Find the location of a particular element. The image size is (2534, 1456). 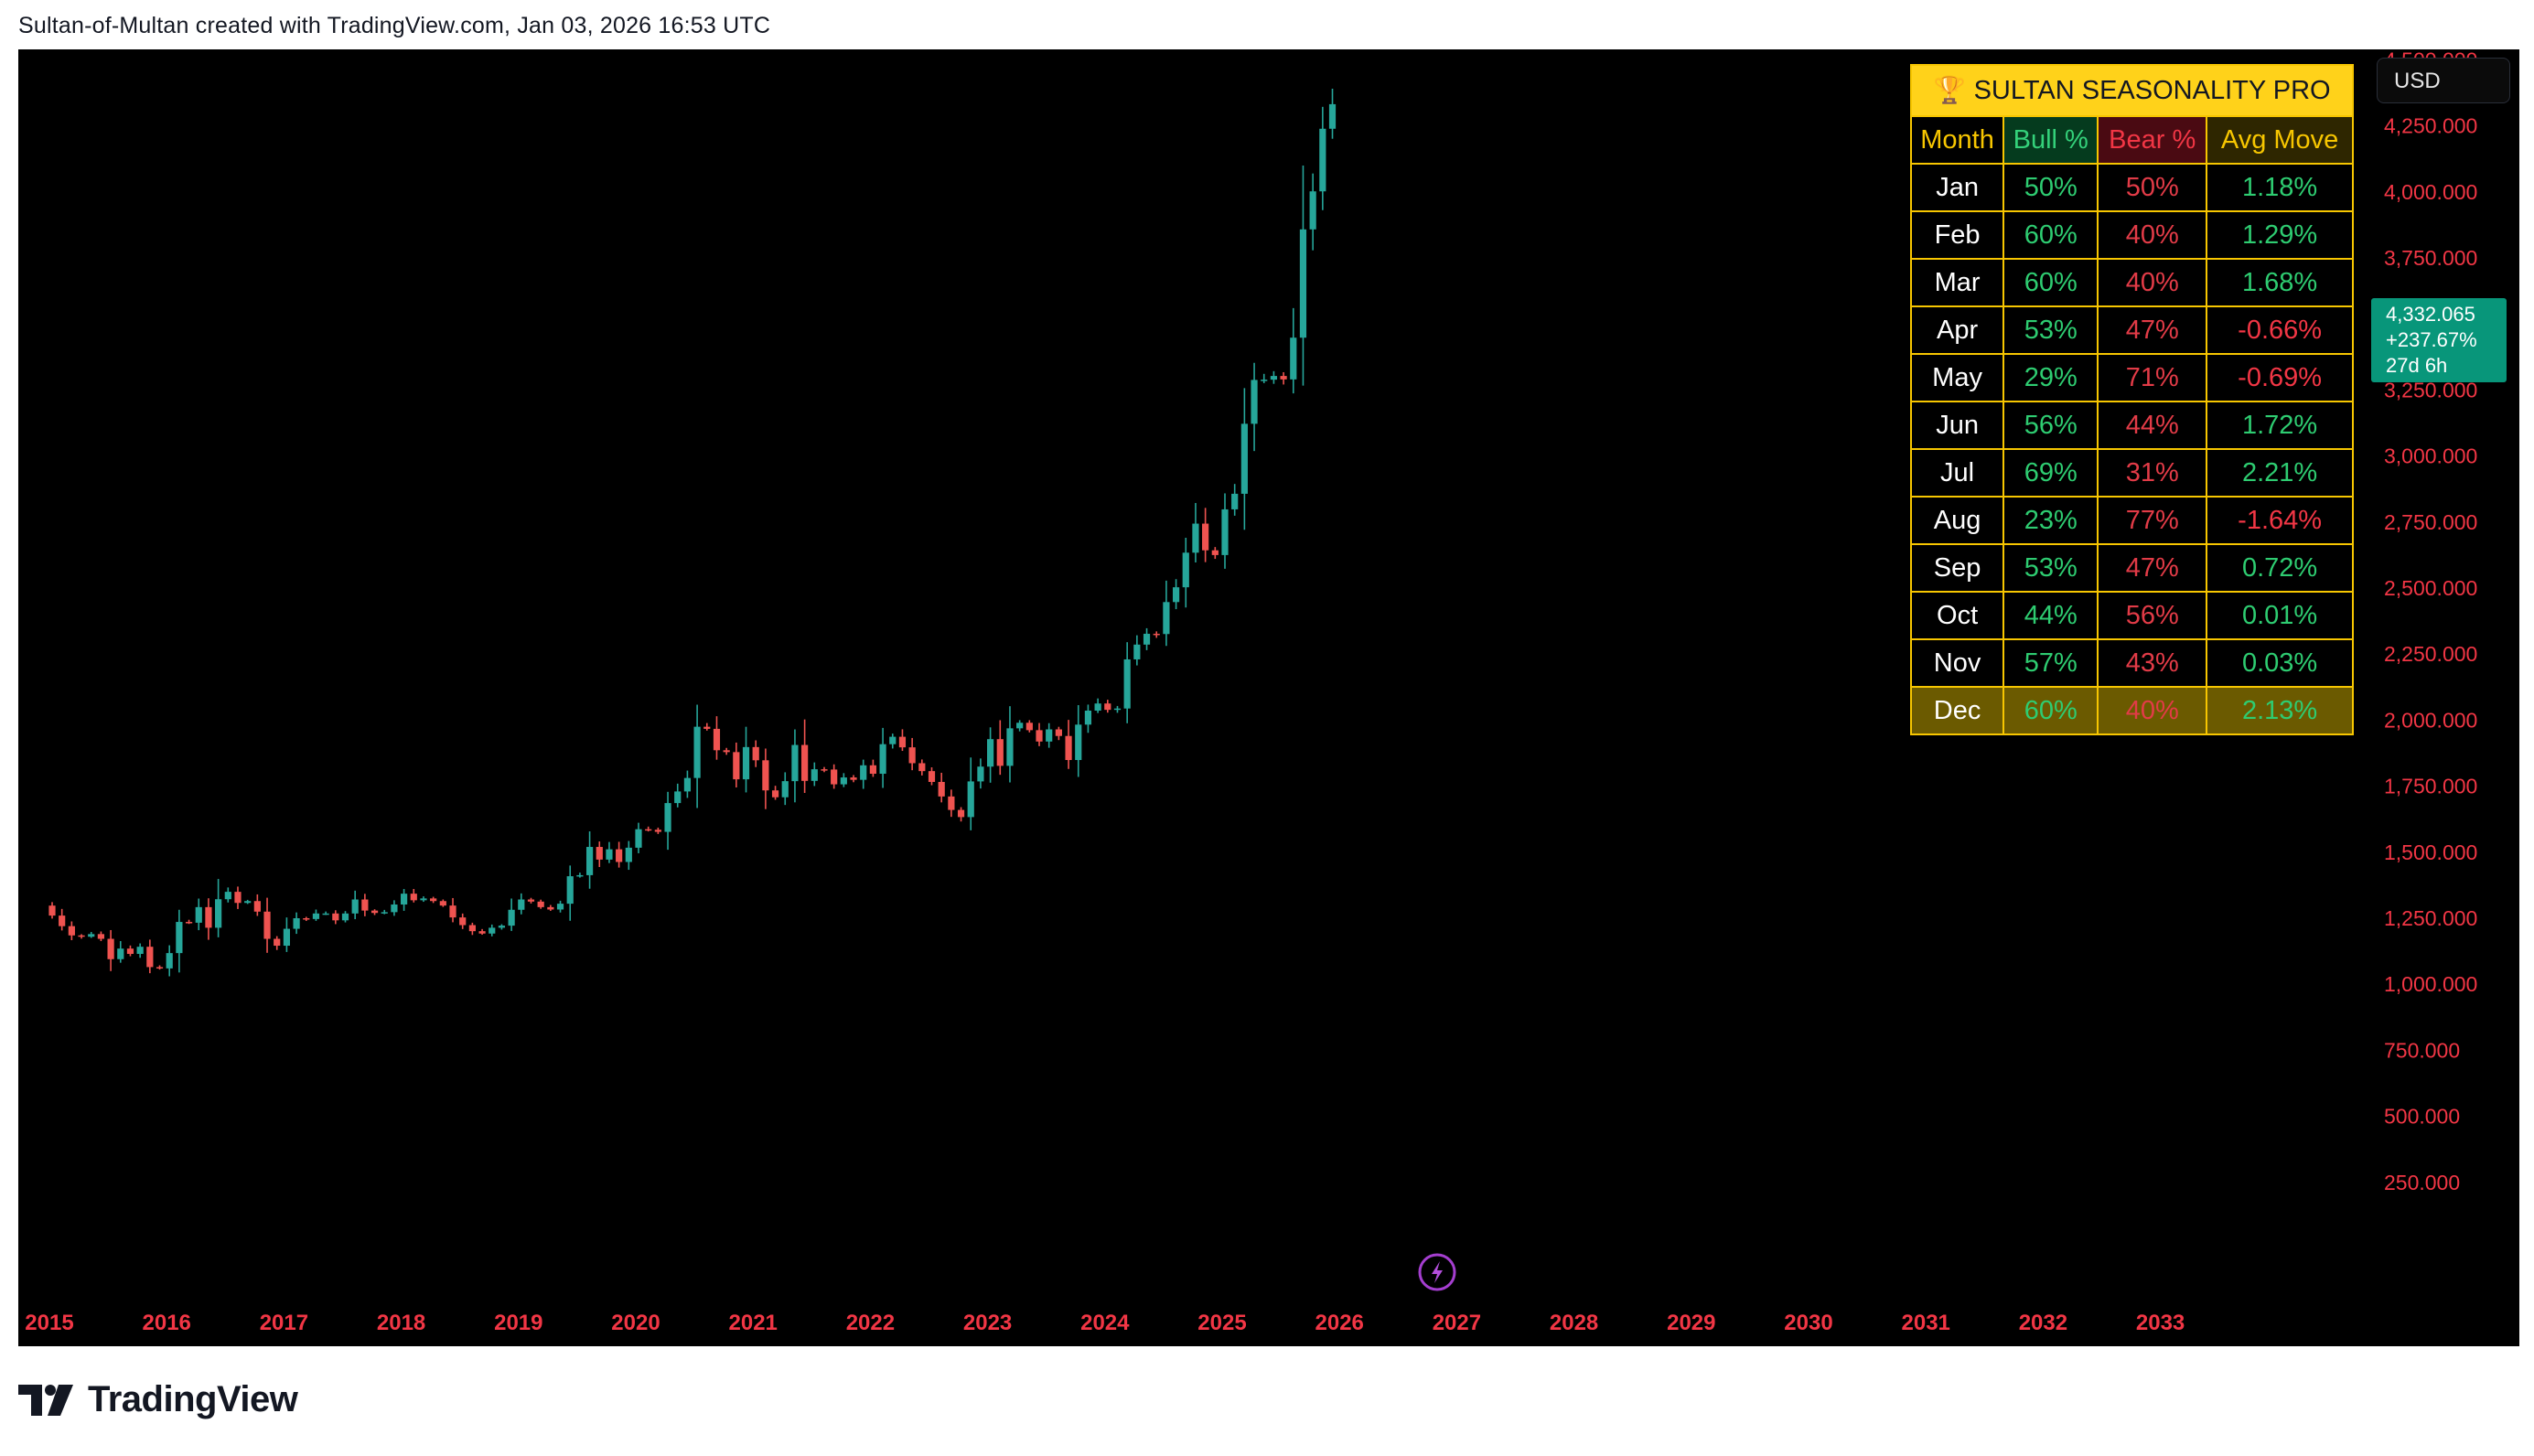

lightning-icon is located at coordinates (1437, 1272).